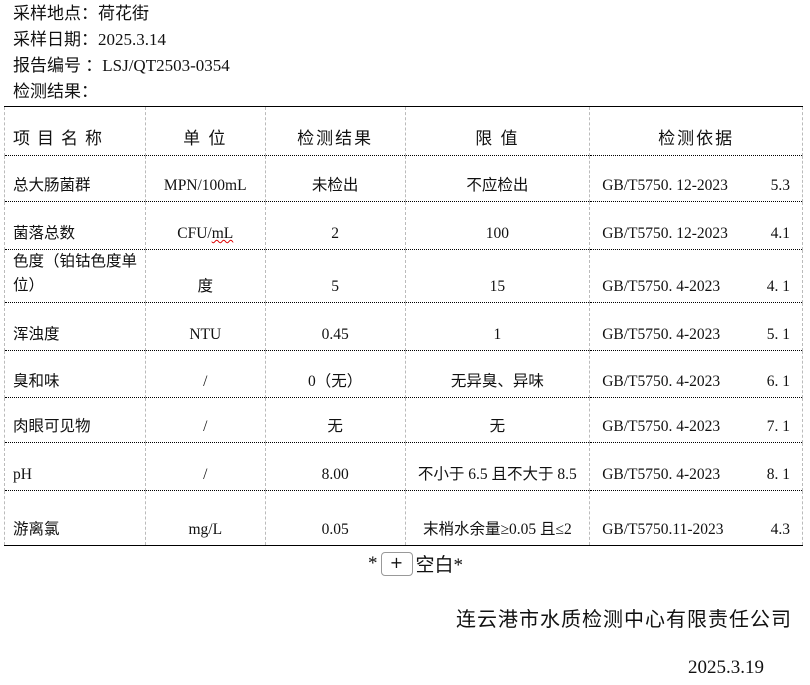  I want to click on cell-name: pH, so click(75, 466).